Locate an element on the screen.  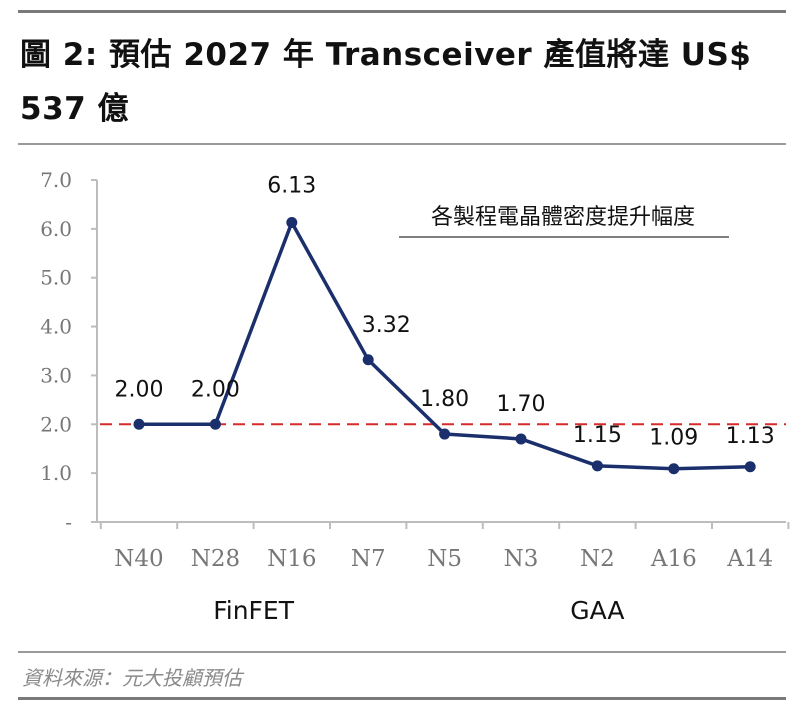
y-tick-label: 7.0 is located at coordinates (56, 180).